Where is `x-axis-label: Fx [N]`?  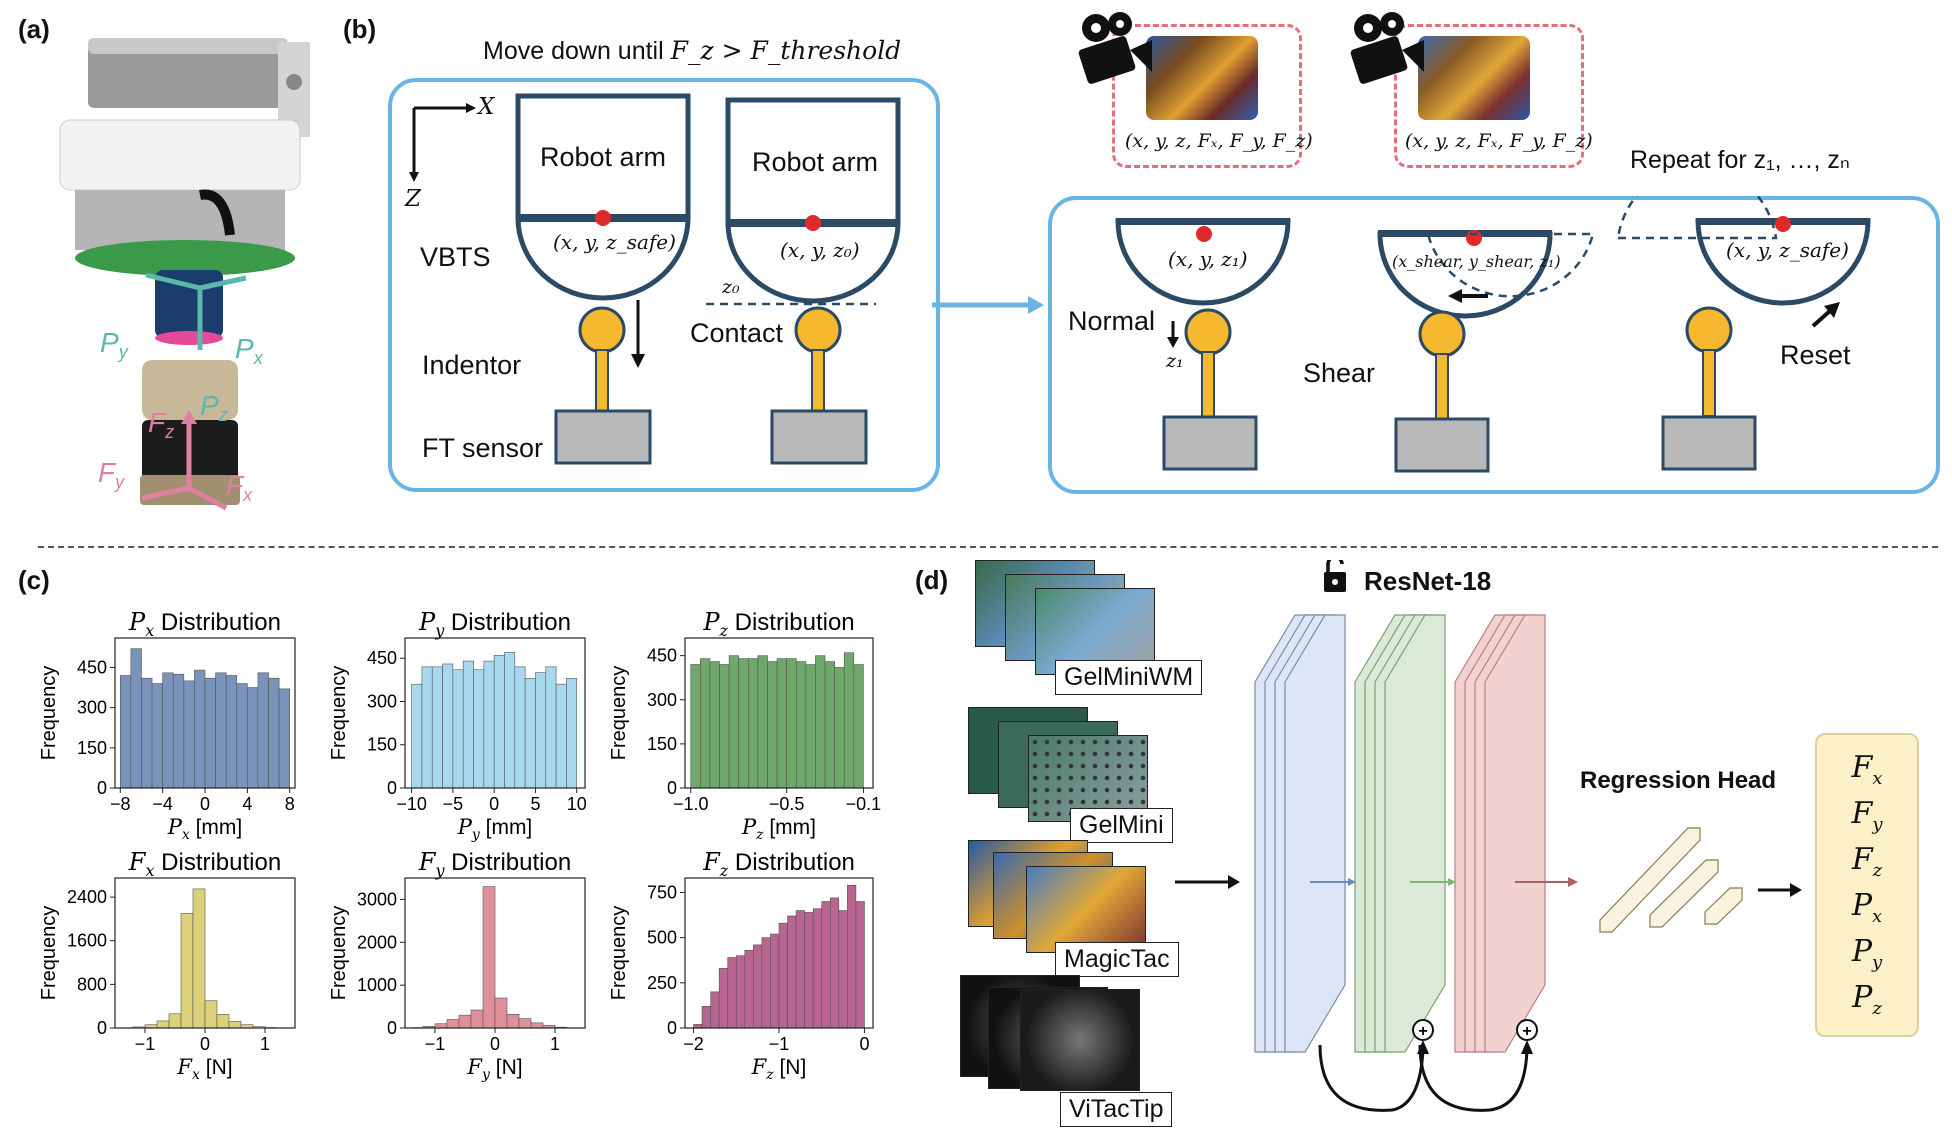 x-axis-label: Fx [N] is located at coordinates (204, 1069).